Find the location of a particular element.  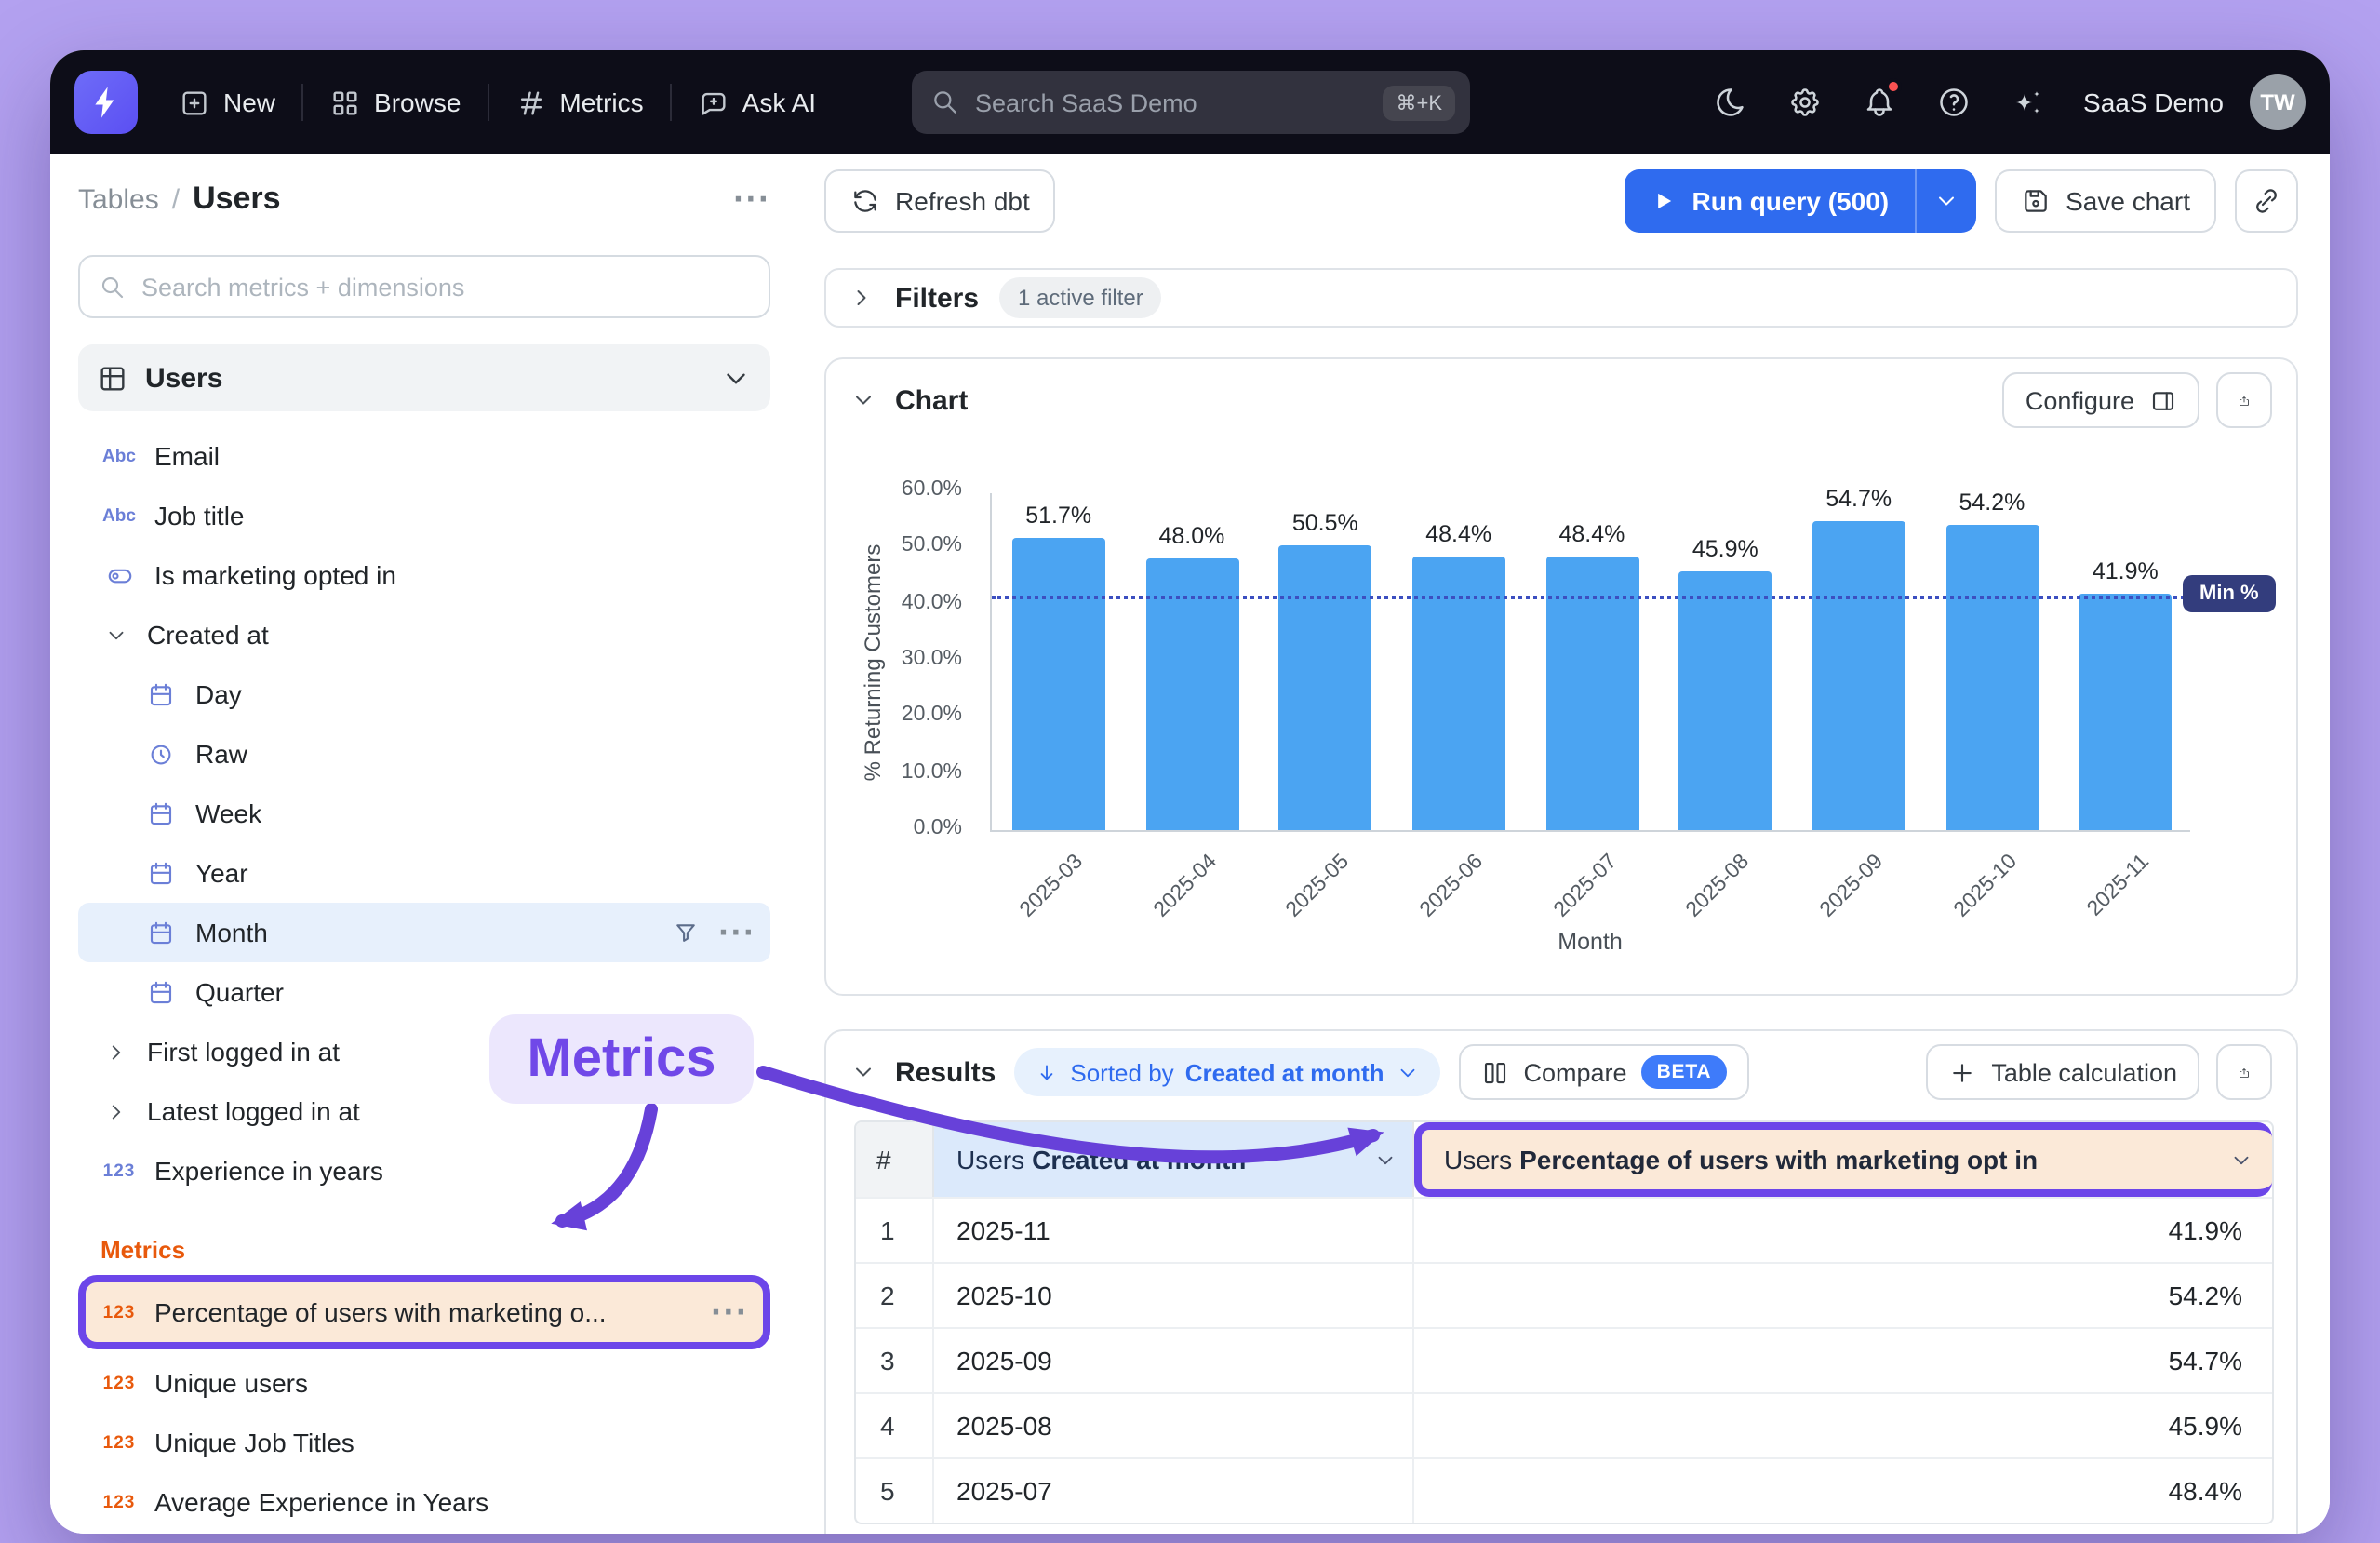

settings-button is located at coordinates (1804, 102).